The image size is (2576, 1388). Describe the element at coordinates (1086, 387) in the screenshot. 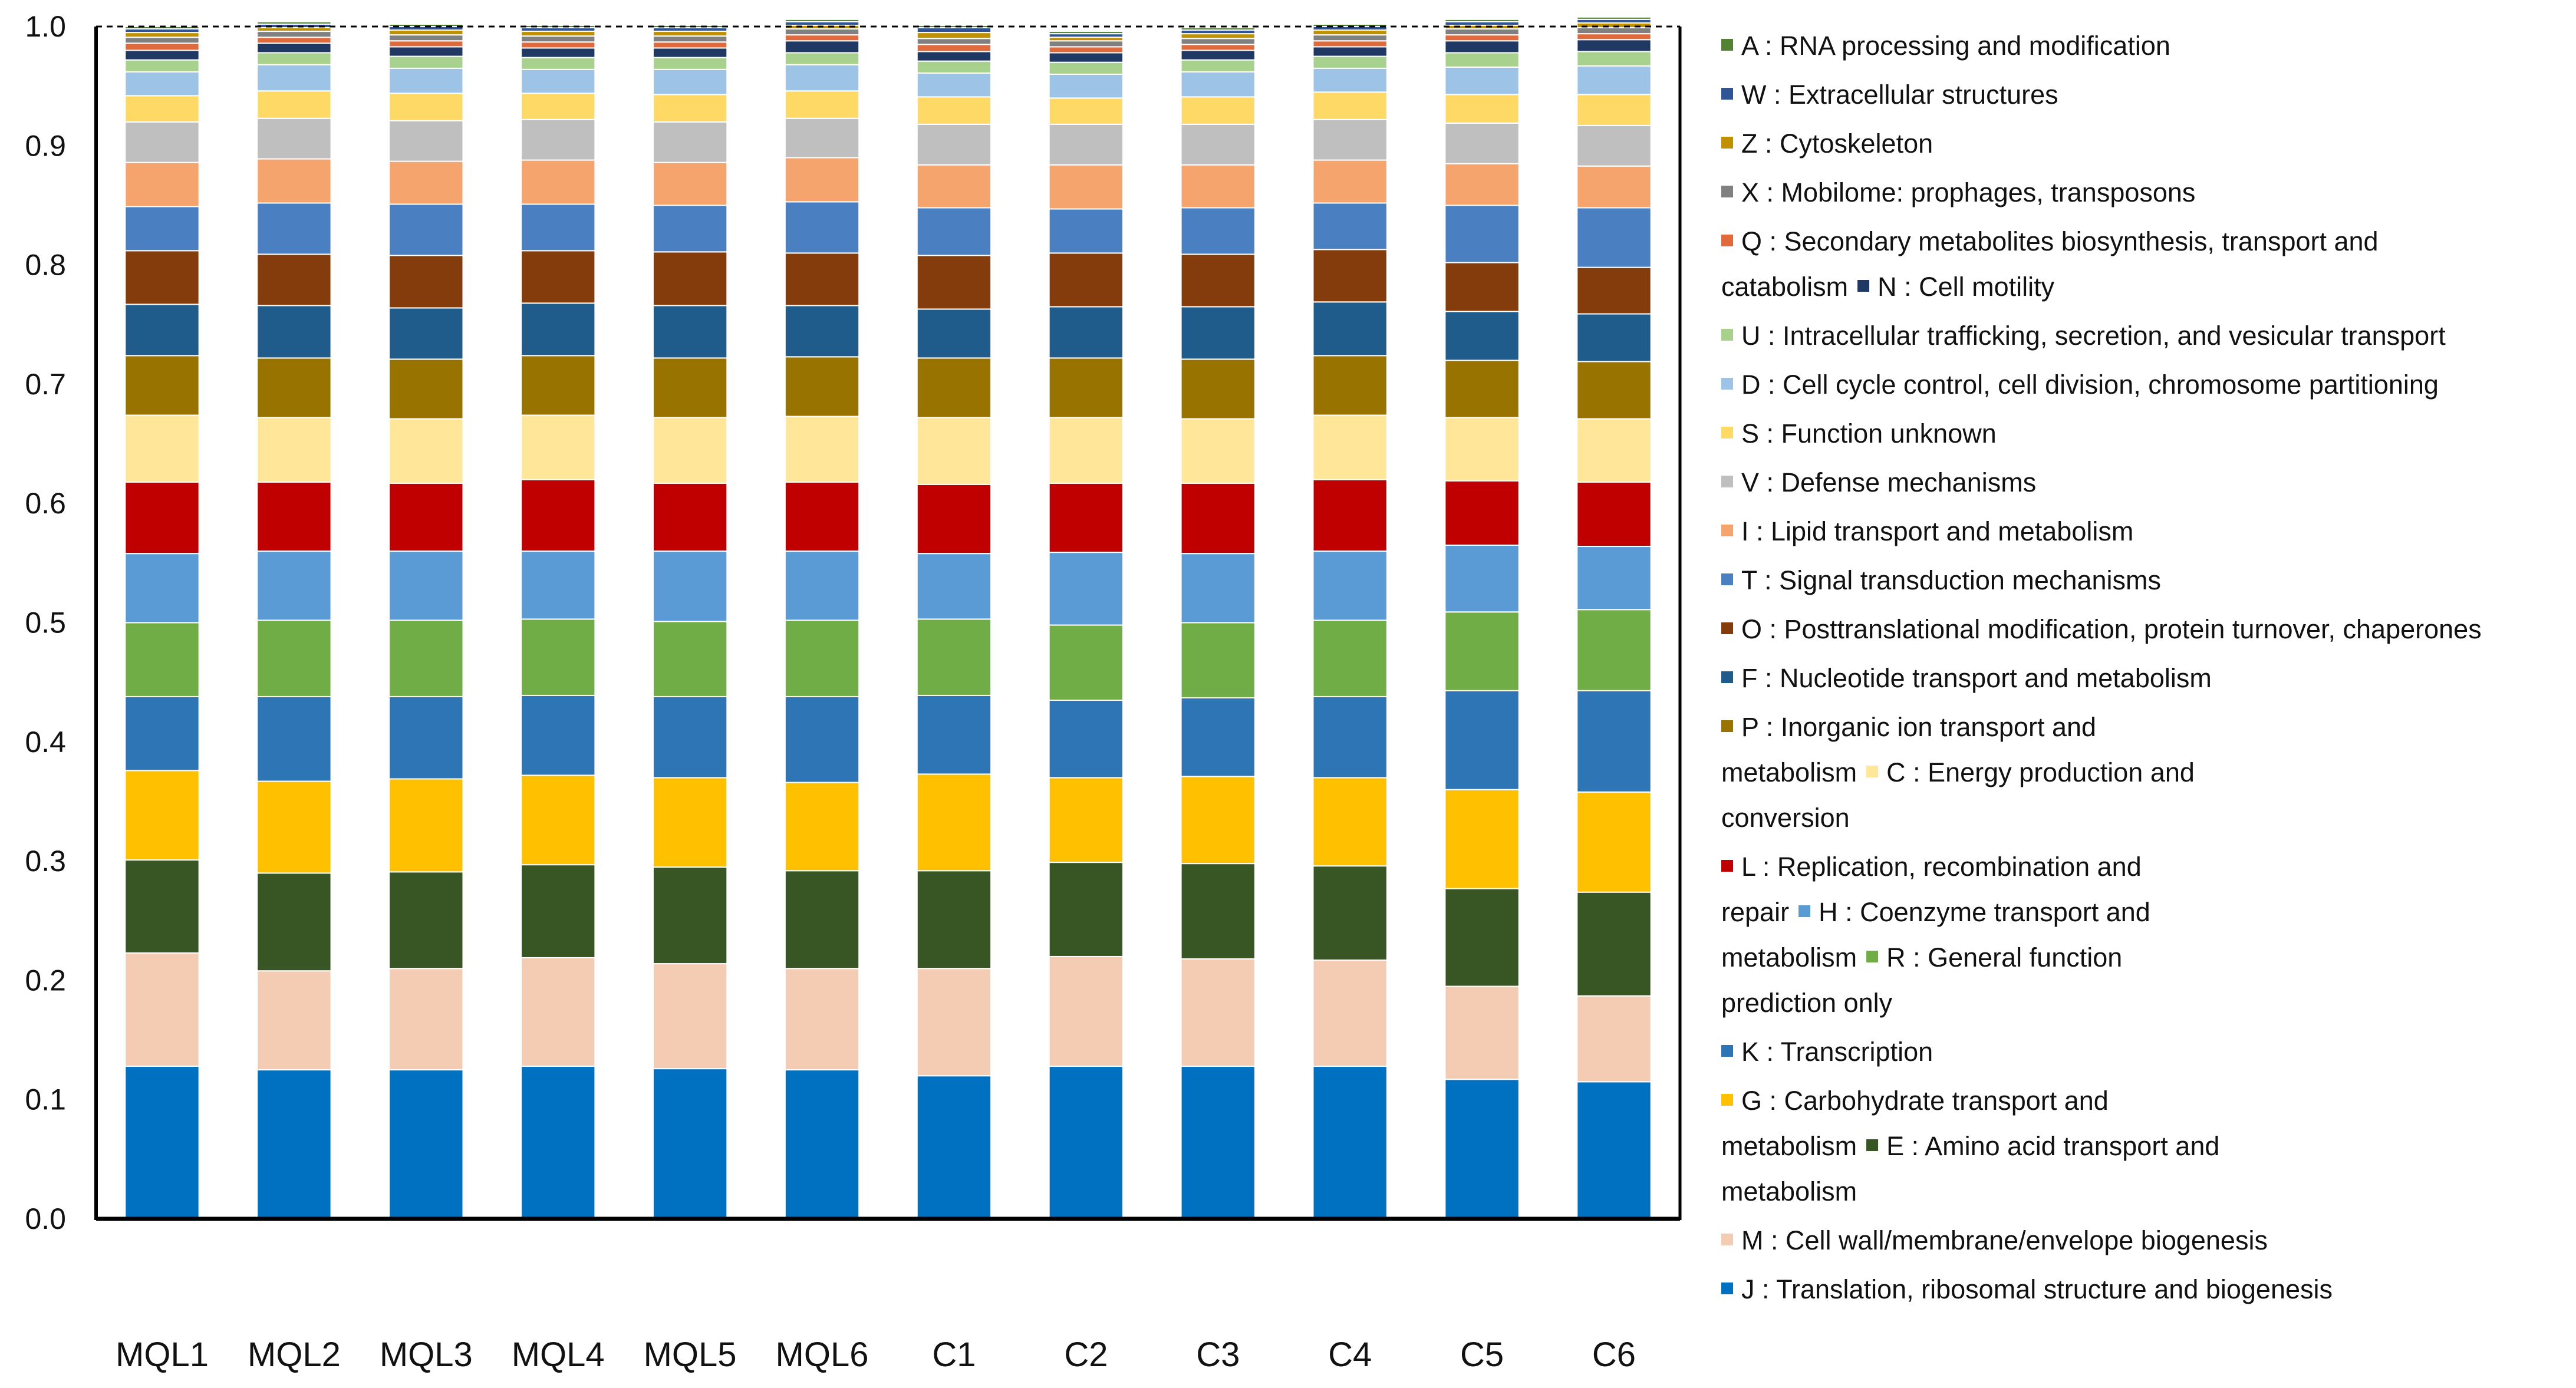

I see `bar-segment-P-C2` at that location.